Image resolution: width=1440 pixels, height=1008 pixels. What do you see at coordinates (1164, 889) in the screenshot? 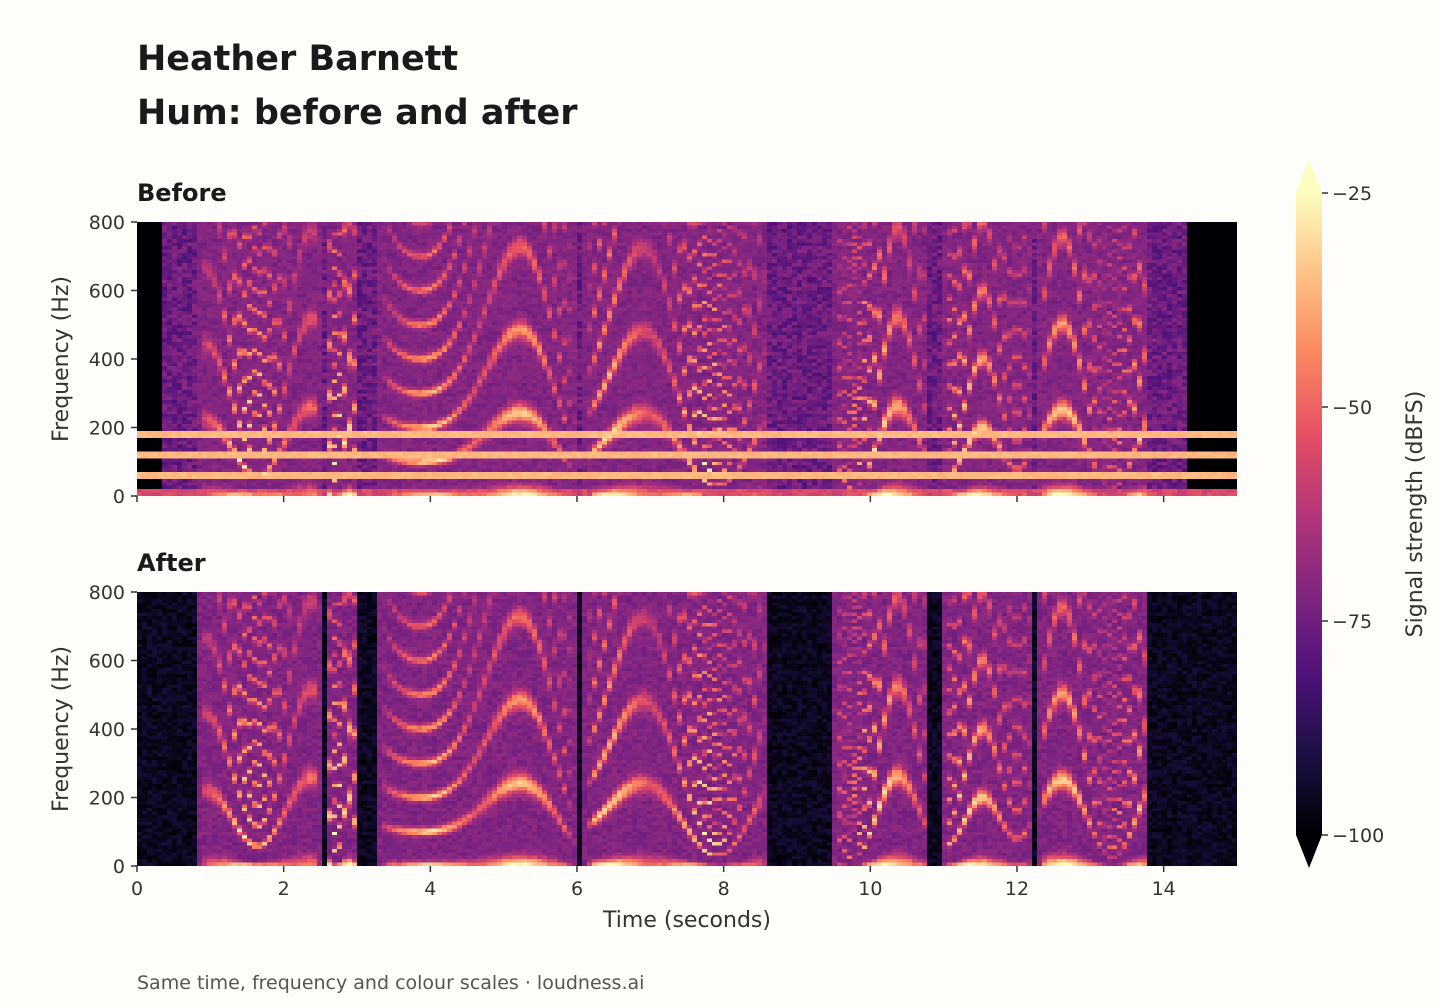
I see `x-tick-label: 14` at bounding box center [1164, 889].